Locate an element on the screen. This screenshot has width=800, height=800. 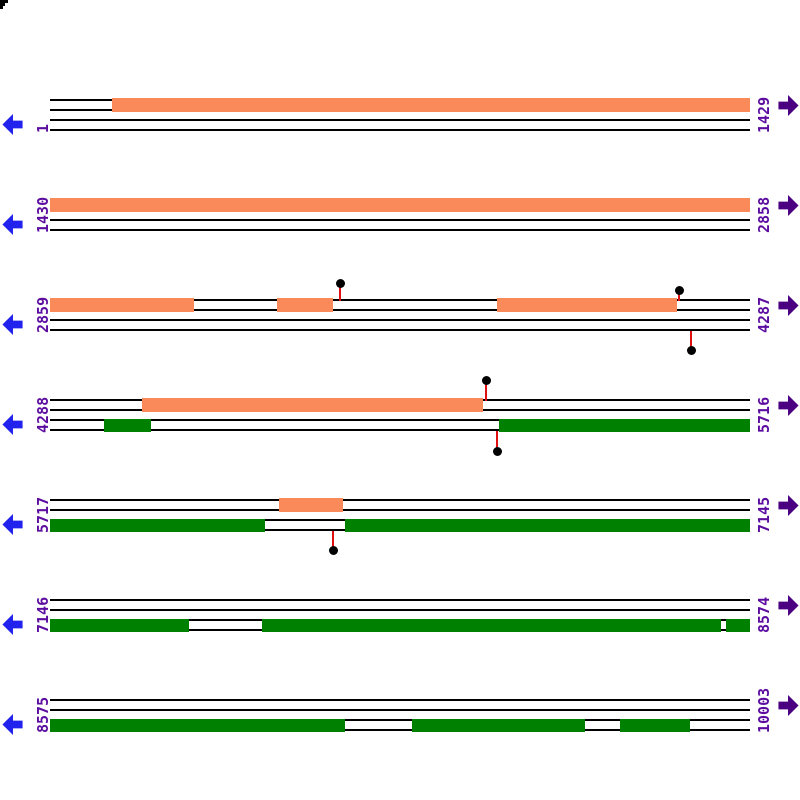
sequence-row: 8575 10003 is located at coordinates (400, 720).